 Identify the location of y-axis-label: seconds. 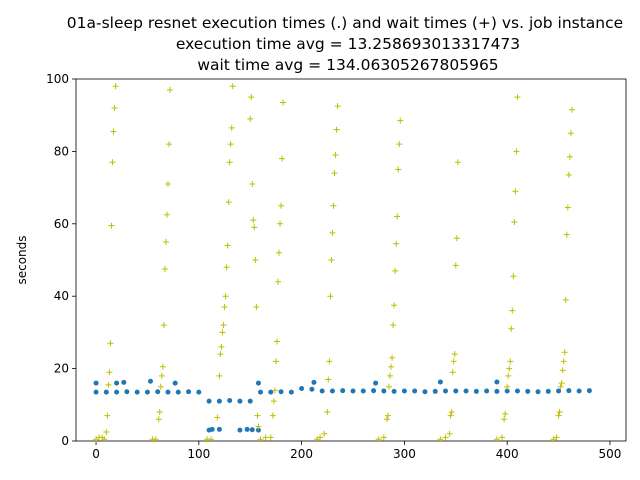
(22, 259).